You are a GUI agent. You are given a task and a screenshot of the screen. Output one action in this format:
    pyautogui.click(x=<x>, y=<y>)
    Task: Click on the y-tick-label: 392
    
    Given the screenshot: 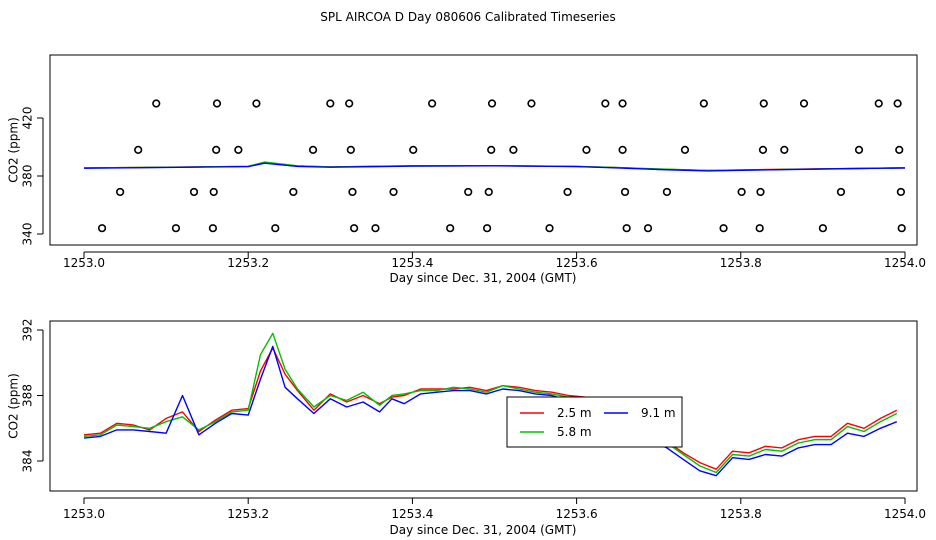 What is the action you would take?
    pyautogui.click(x=28, y=330)
    